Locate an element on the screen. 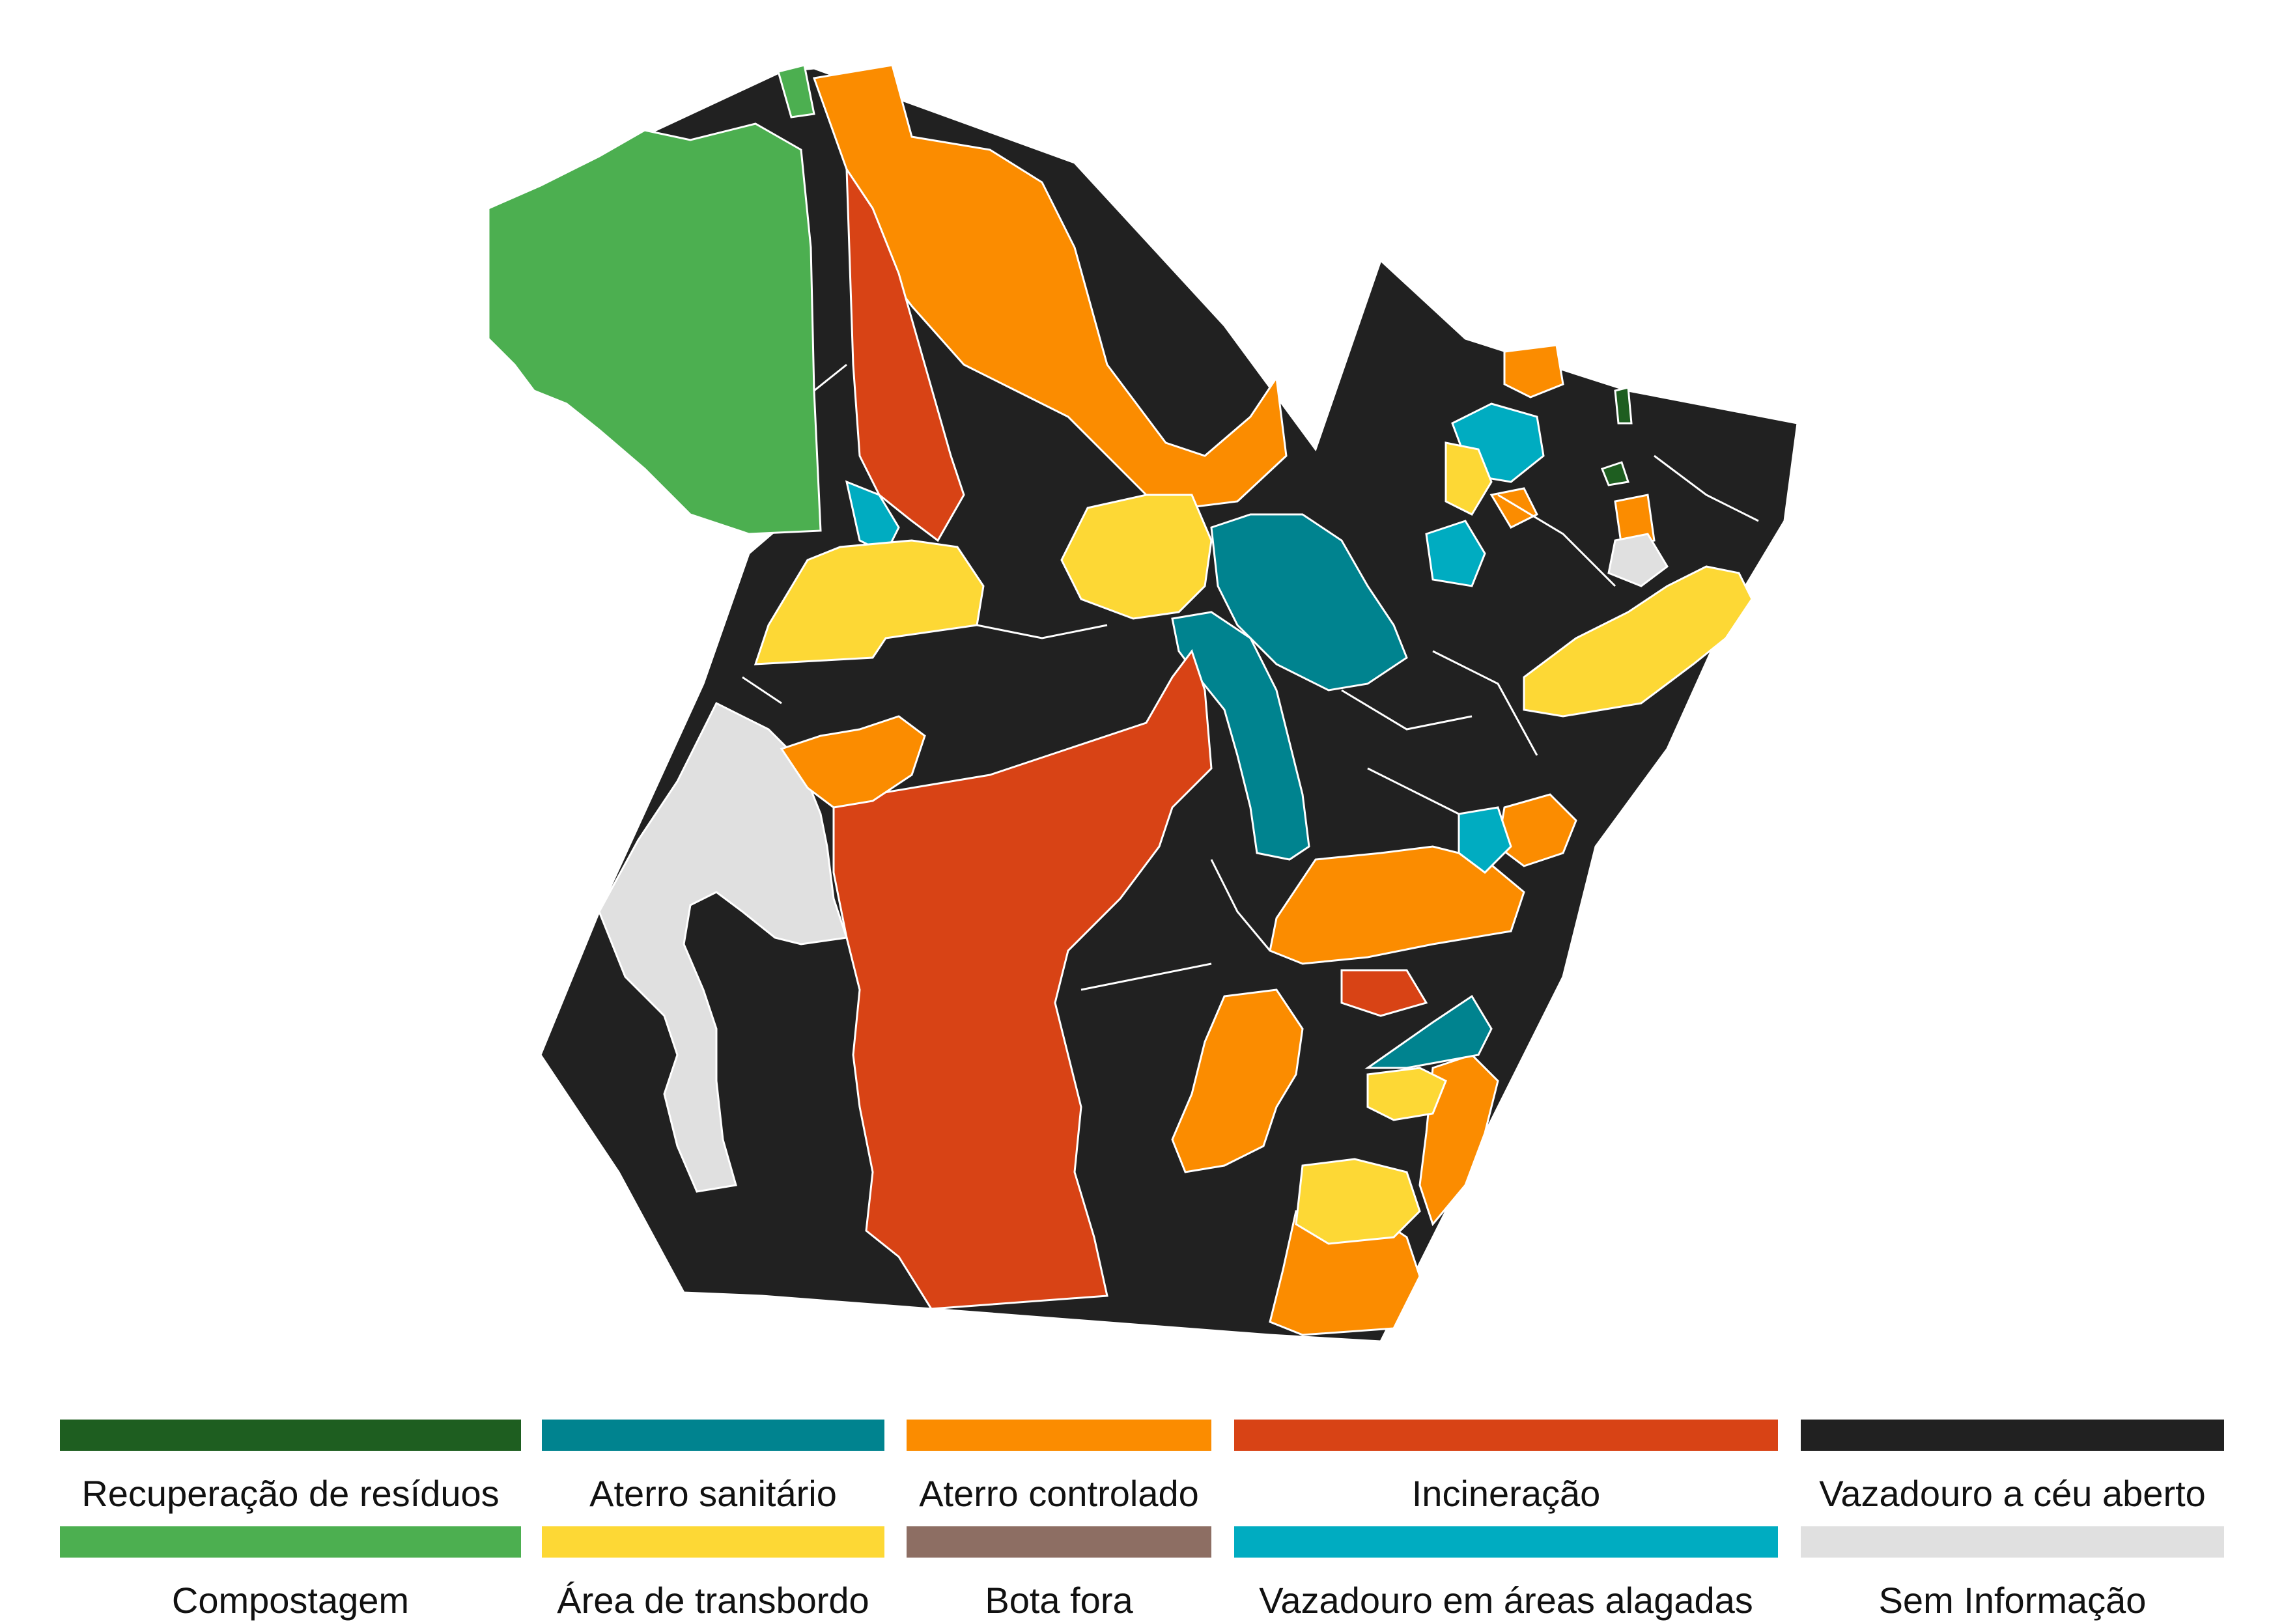 Image resolution: width=2284 pixels, height=1624 pixels. region-aterro-controlado-se is located at coordinates (1397, 905).